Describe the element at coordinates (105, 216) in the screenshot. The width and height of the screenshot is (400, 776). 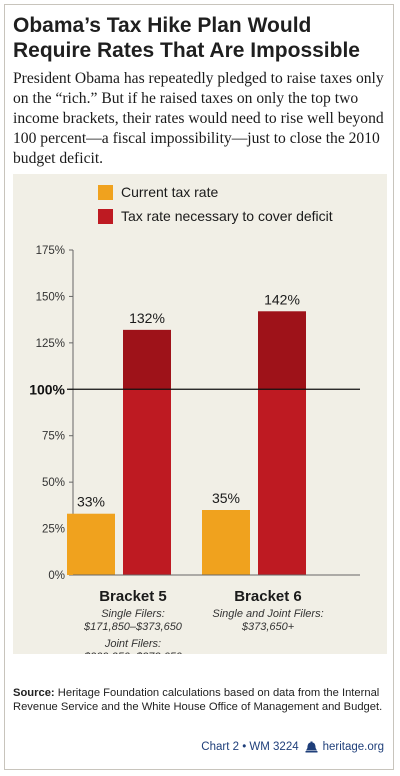
I see `legend-swatch-necessary` at that location.